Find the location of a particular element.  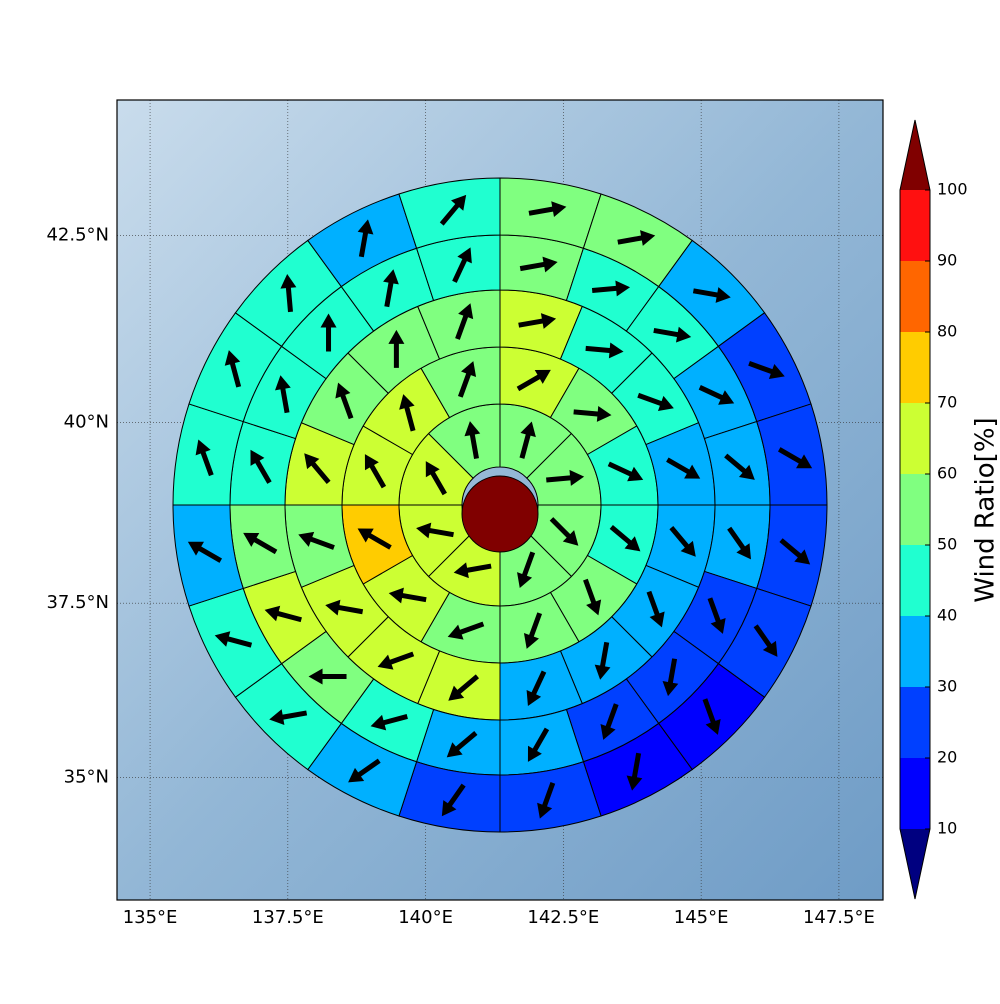

colorbar: 10 20 30 40 50 60 70 80 90 100 Wind Ratio[%] is located at coordinates (950, 509).